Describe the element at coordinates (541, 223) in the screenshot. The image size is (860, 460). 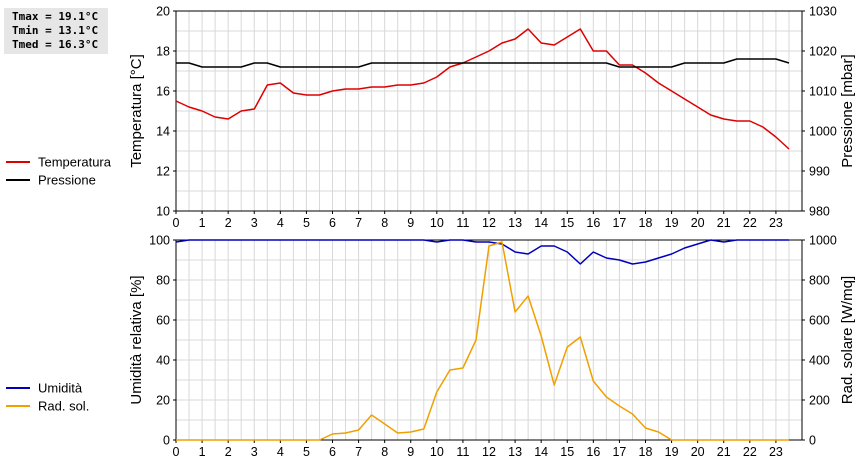
I see `top-xtick-label: 14` at that location.